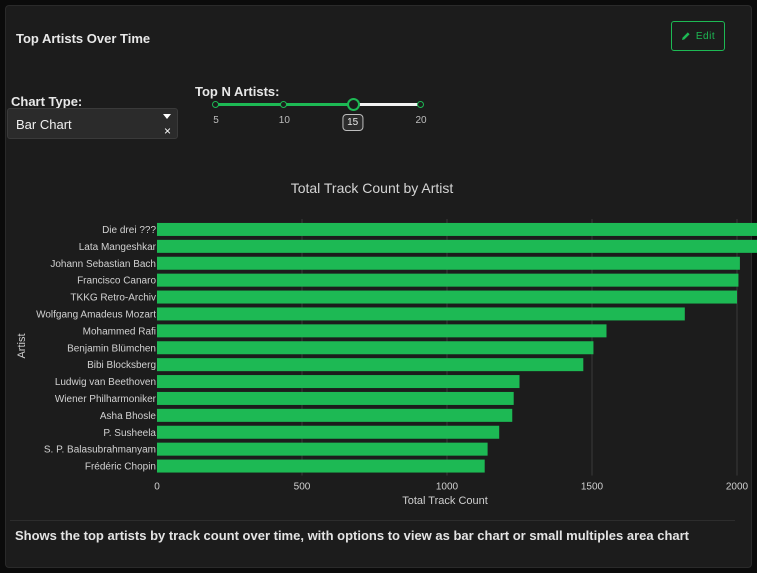 Image resolution: width=757 pixels, height=573 pixels. What do you see at coordinates (685, 36) in the screenshot?
I see `pencil-icon` at bounding box center [685, 36].